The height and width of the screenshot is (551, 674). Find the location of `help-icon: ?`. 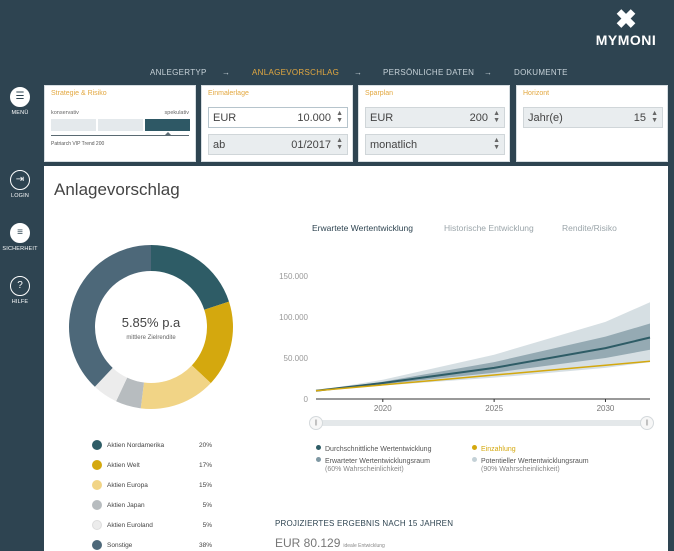

help-icon: ? is located at coordinates (20, 286).